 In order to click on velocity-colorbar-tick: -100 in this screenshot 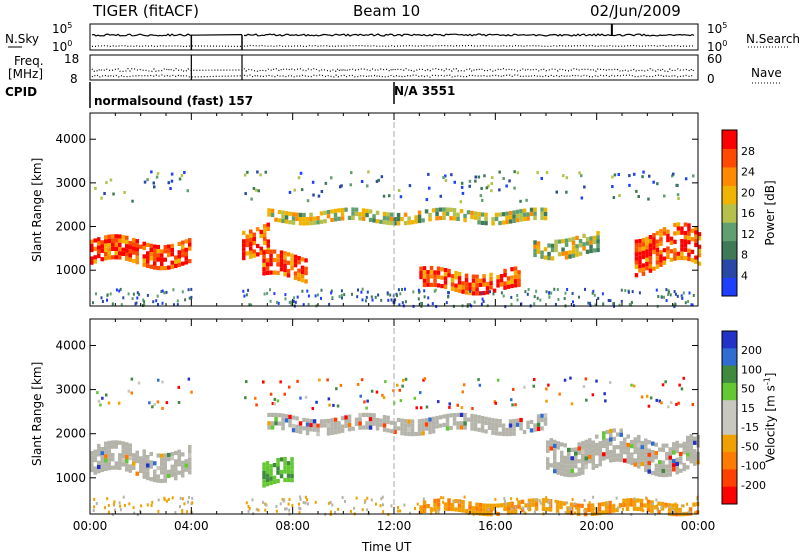, I will do `click(753, 466)`.